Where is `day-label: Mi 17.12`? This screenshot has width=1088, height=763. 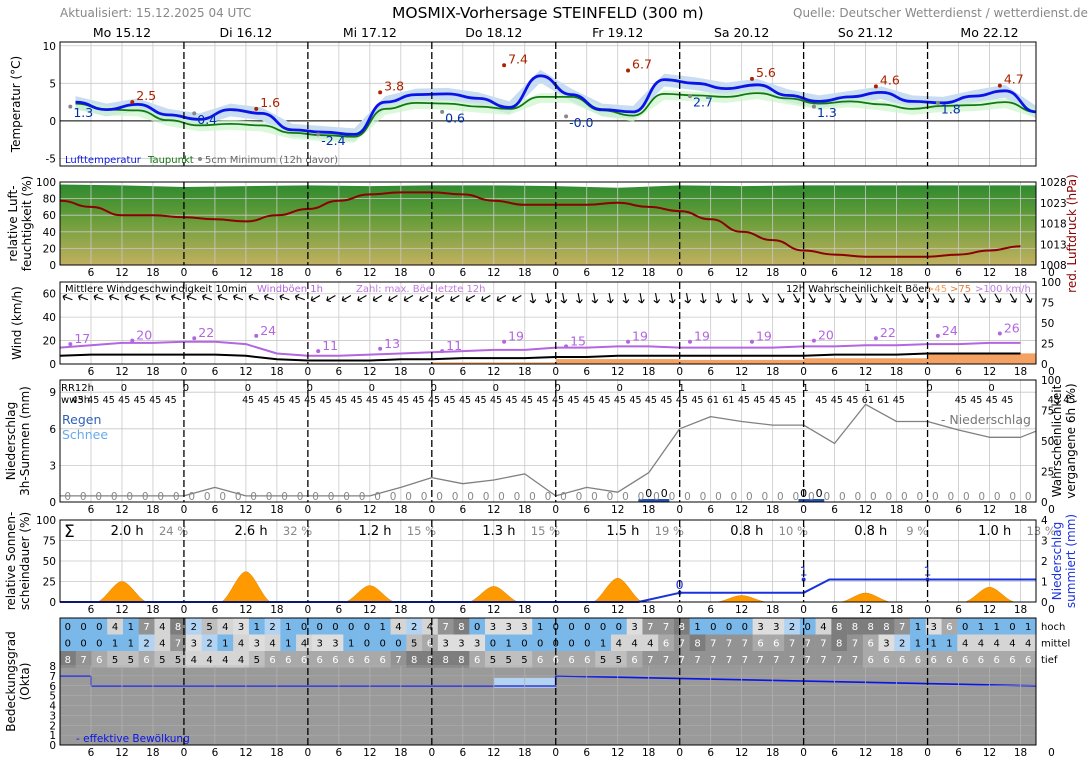
day-label: Mi 17.12 is located at coordinates (370, 32).